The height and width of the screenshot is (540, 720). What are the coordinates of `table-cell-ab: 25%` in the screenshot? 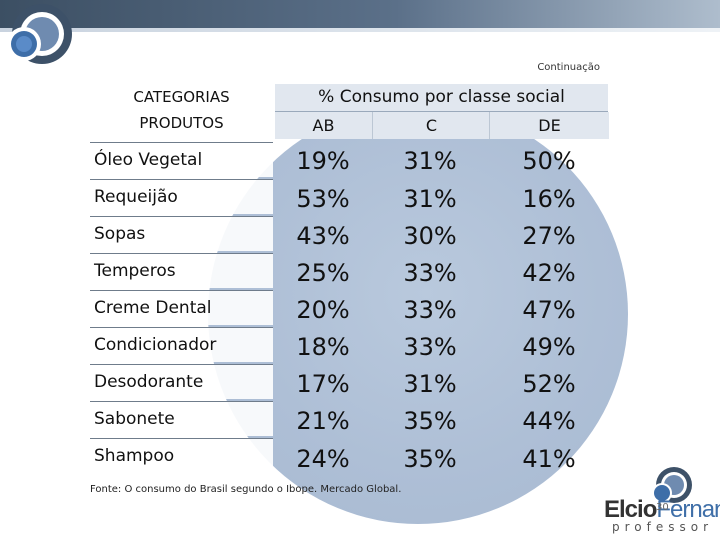 It's located at (323, 273).